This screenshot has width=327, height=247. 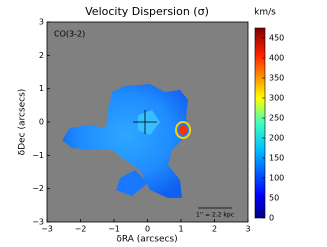 What do you see at coordinates (214, 229) in the screenshot?
I see `x-tick-label: 2` at bounding box center [214, 229].